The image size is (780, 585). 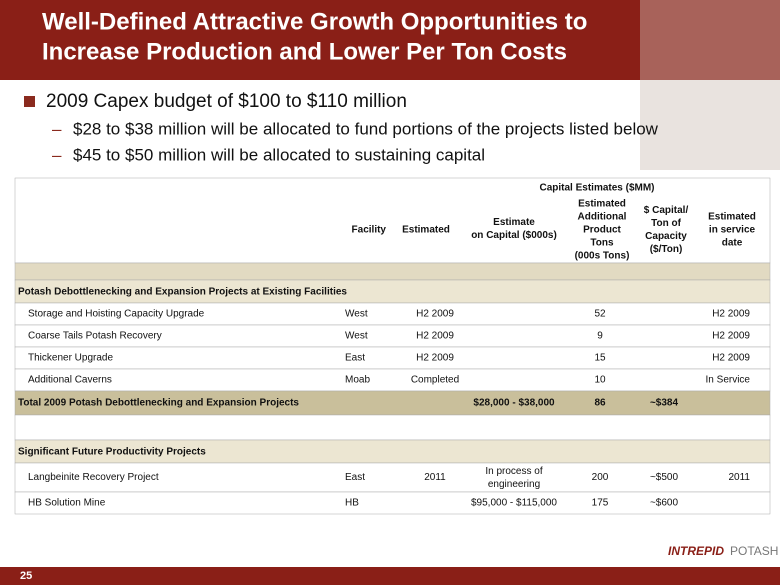 What do you see at coordinates (352, 503) in the screenshot?
I see `cell: HB` at bounding box center [352, 503].